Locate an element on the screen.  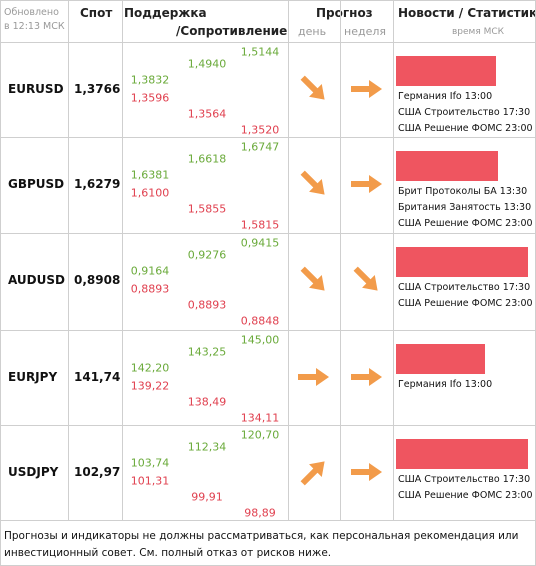
support-level: 103,74 is located at coordinates (150, 463).